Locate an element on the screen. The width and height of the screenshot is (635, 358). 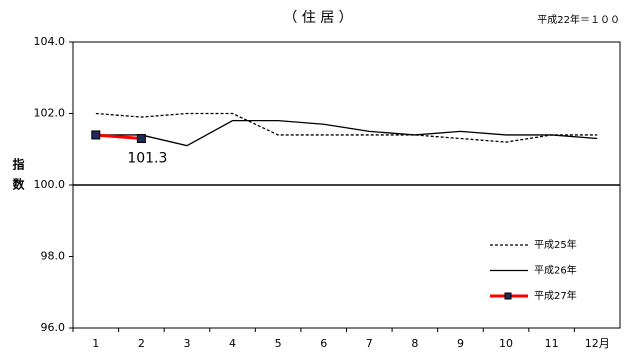
x-tick-label: 8 is located at coordinates (414, 343).